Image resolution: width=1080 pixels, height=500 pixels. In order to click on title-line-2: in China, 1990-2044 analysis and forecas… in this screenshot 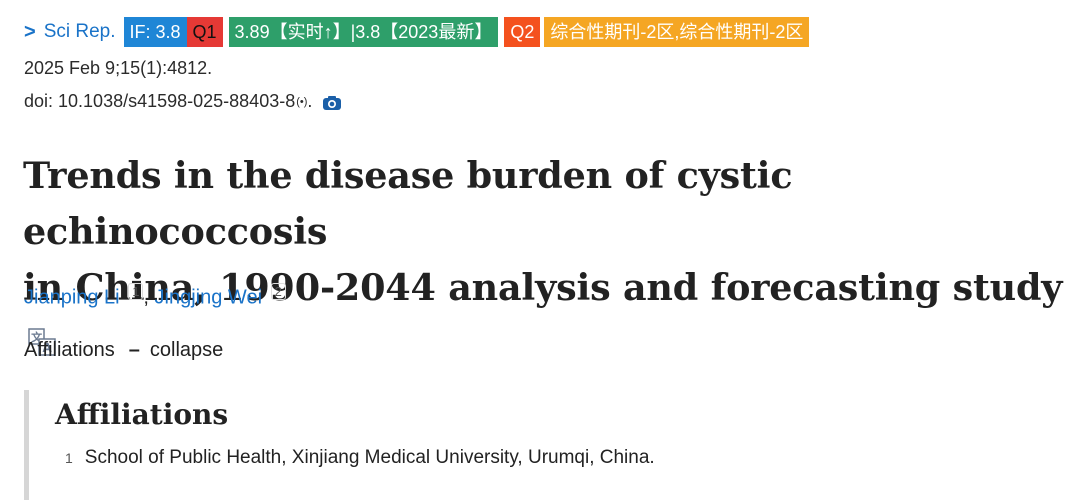, I will do `click(543, 287)`.